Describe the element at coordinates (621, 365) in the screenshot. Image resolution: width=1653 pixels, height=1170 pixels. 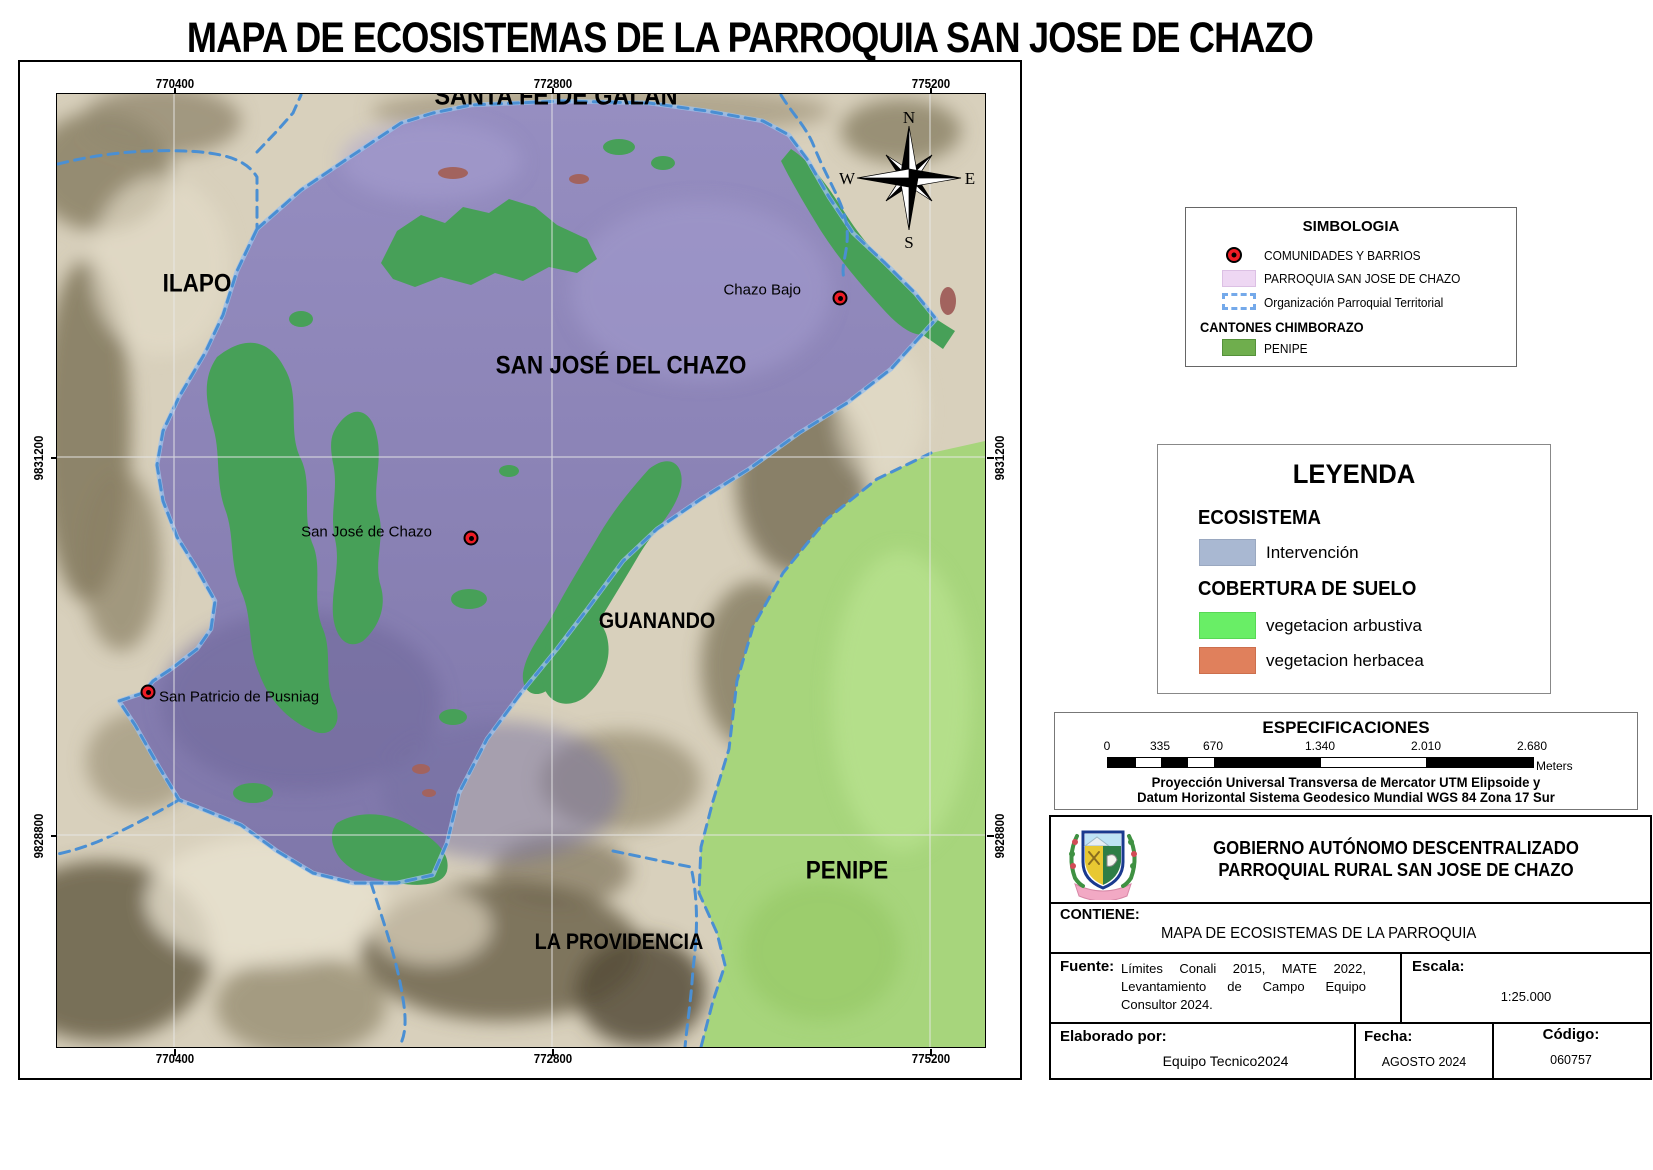
I see `region-label-san-jose: SAN JOSÉ DEL CHAZO` at that location.